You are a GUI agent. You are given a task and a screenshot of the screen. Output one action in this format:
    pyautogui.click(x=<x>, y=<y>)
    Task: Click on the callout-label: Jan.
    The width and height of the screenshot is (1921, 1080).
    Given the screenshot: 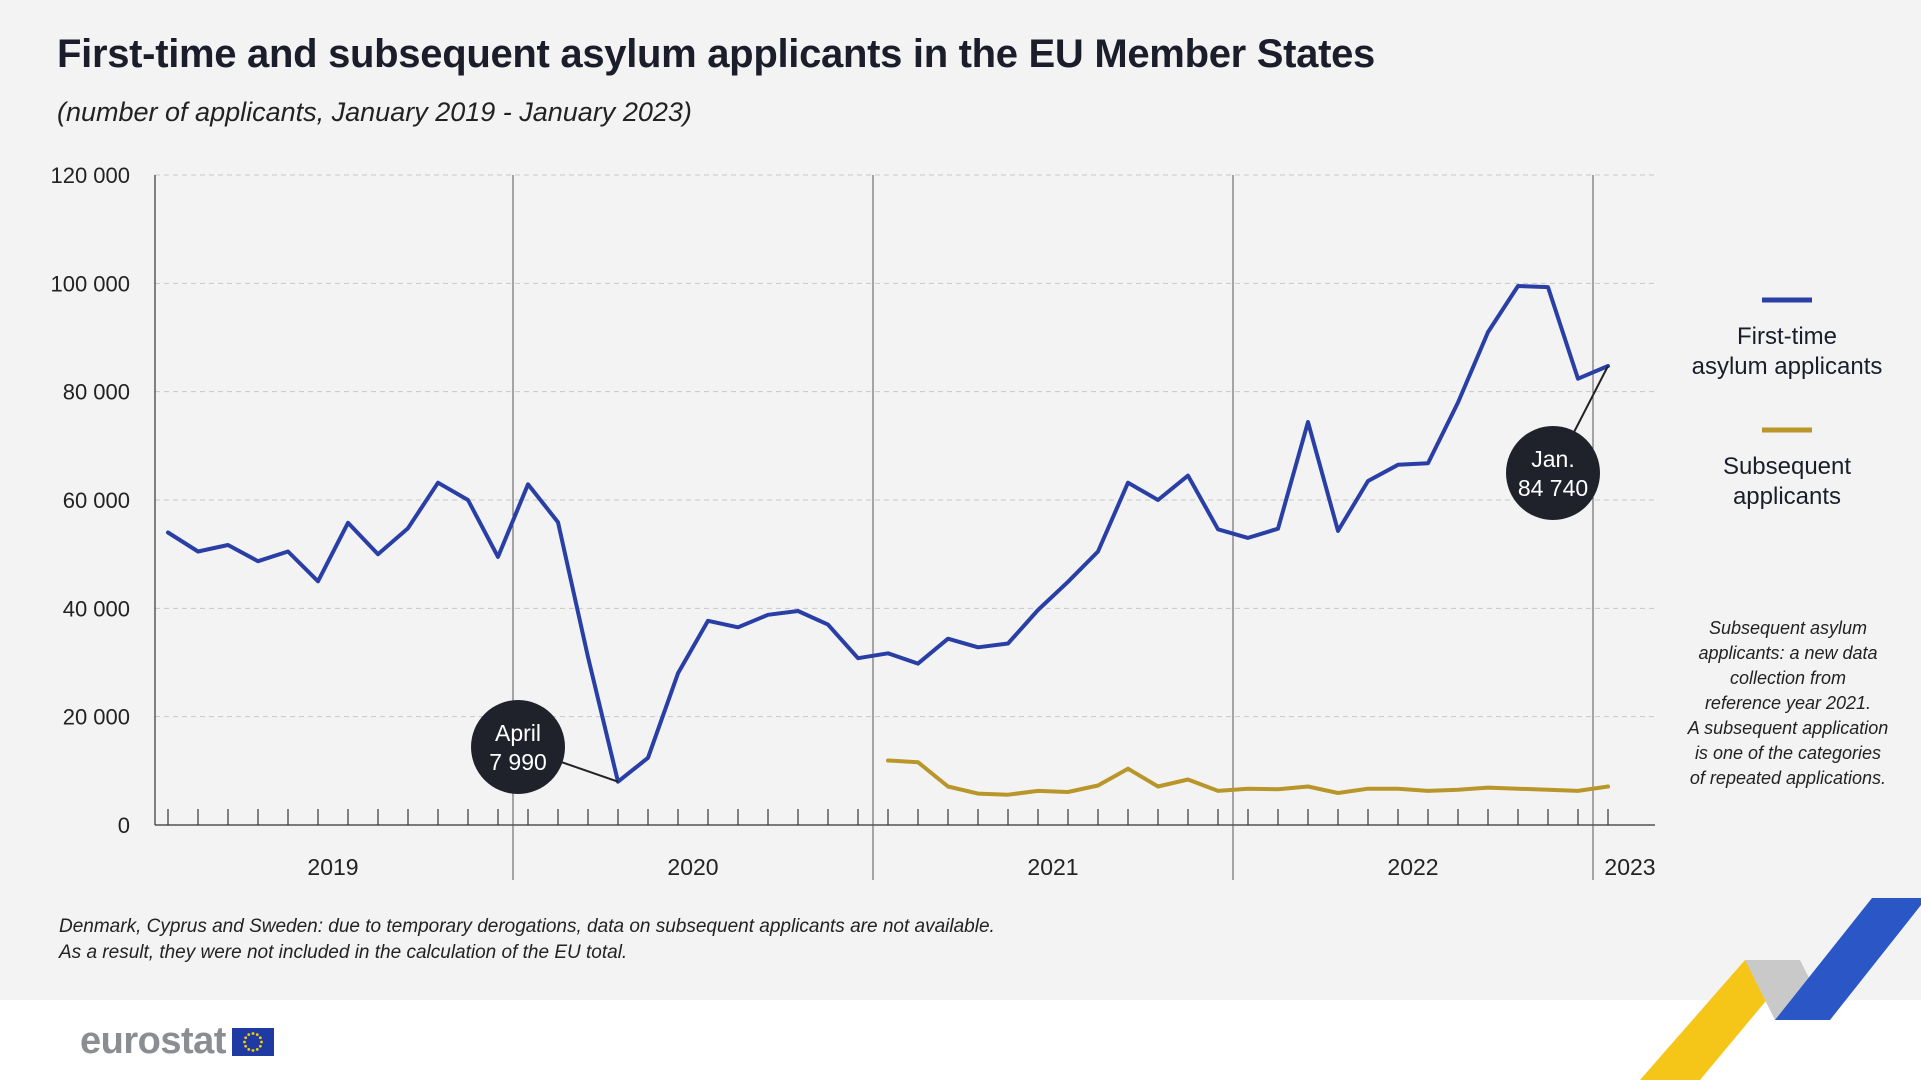 What is the action you would take?
    pyautogui.click(x=1552, y=459)
    